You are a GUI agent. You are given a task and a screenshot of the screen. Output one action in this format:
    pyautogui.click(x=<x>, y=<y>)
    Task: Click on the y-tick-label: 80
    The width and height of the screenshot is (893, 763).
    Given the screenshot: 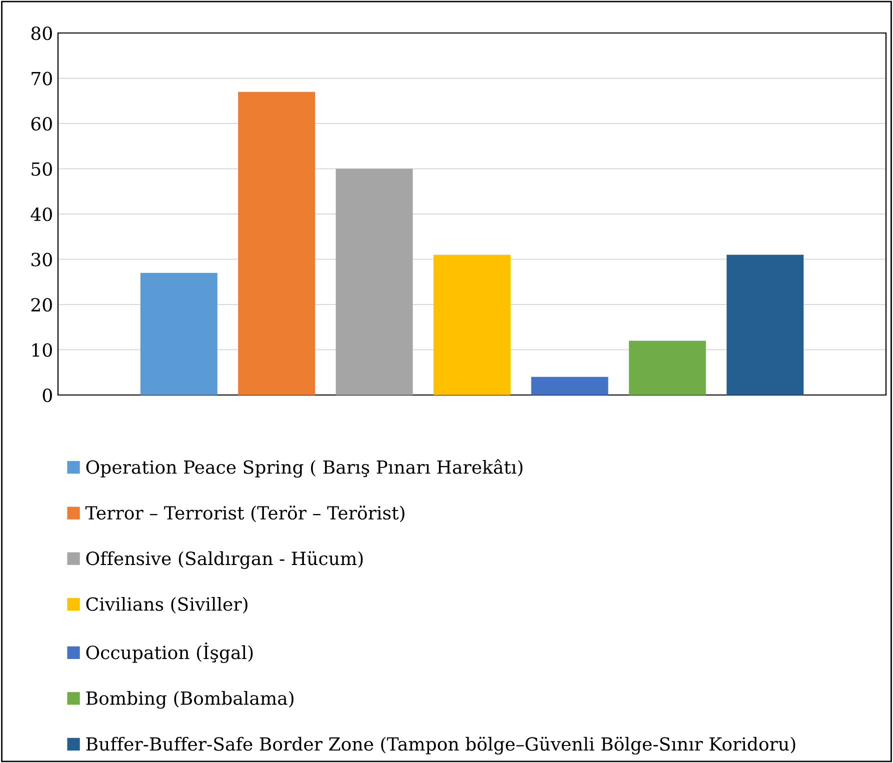 What is the action you would take?
    pyautogui.click(x=41, y=33)
    